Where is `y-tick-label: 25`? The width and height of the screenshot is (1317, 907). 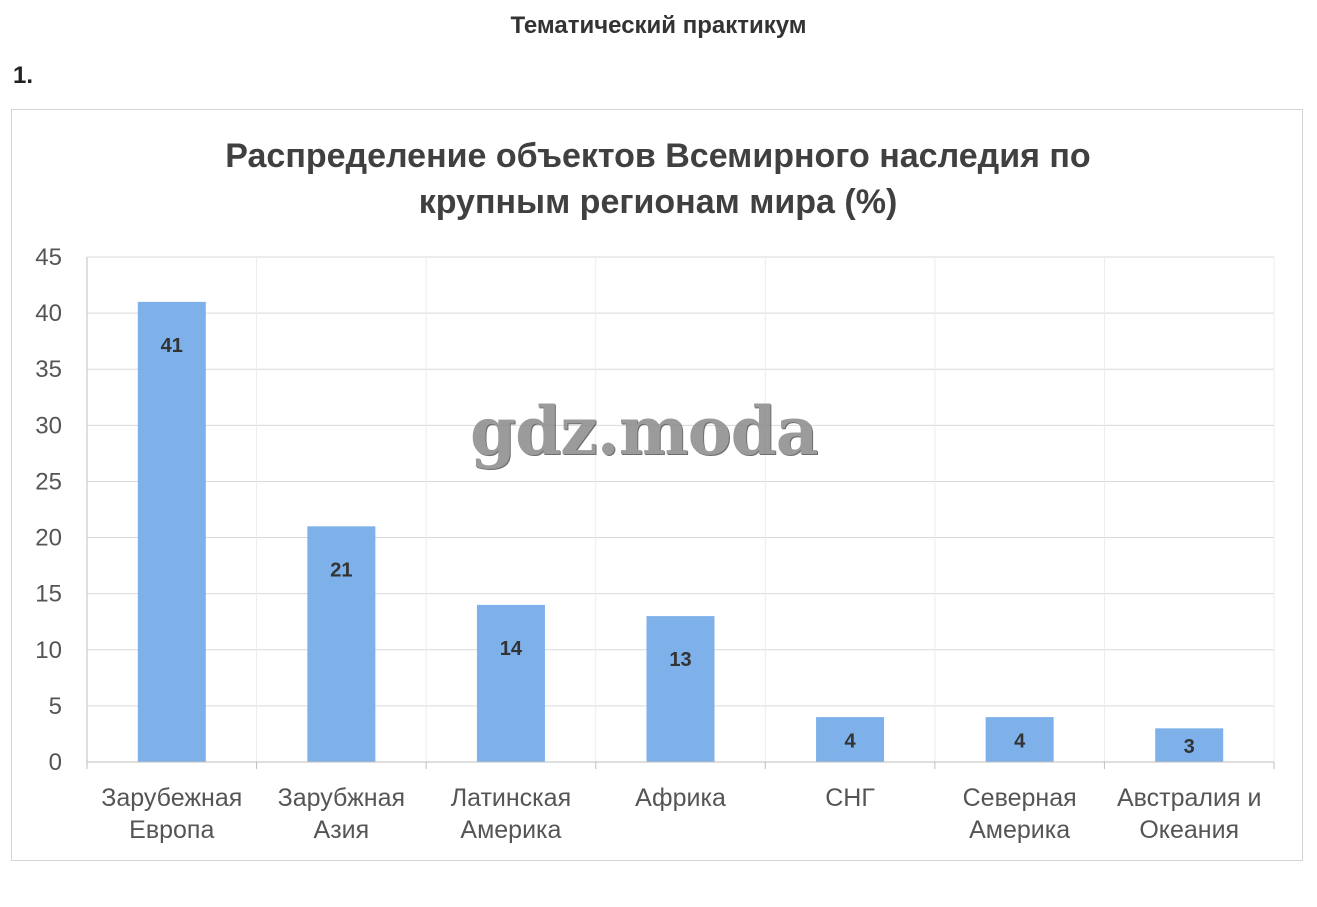 y-tick-label: 25 is located at coordinates (48, 481).